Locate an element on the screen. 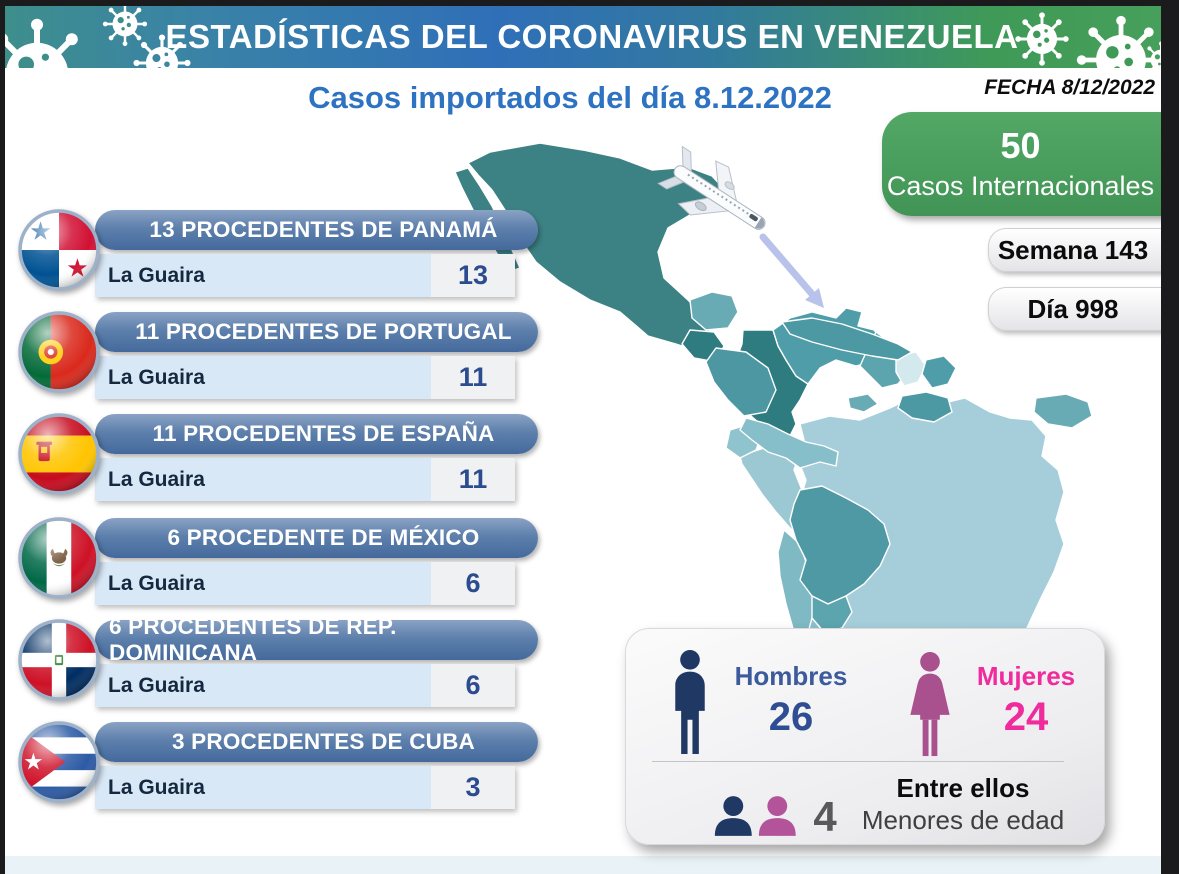  country-row-header: 6 PROCEDENTE DE MÉXICO is located at coordinates (316, 538).